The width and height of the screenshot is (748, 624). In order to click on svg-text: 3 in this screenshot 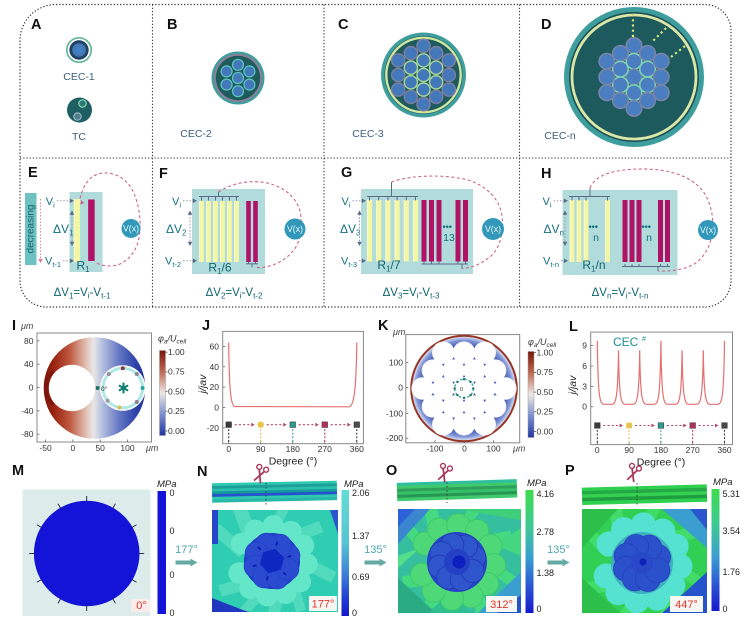, I will do `click(584, 386)`.